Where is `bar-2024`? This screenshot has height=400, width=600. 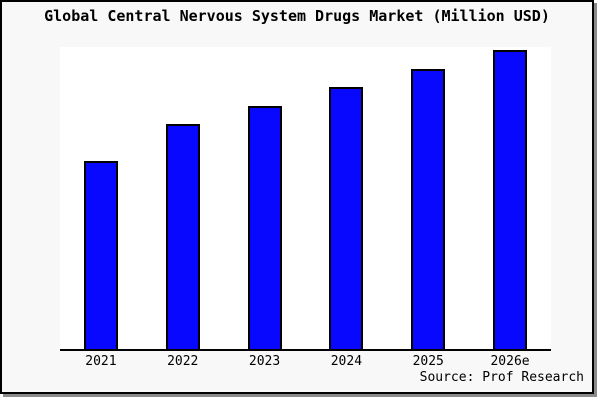
bar-2024 is located at coordinates (346, 217).